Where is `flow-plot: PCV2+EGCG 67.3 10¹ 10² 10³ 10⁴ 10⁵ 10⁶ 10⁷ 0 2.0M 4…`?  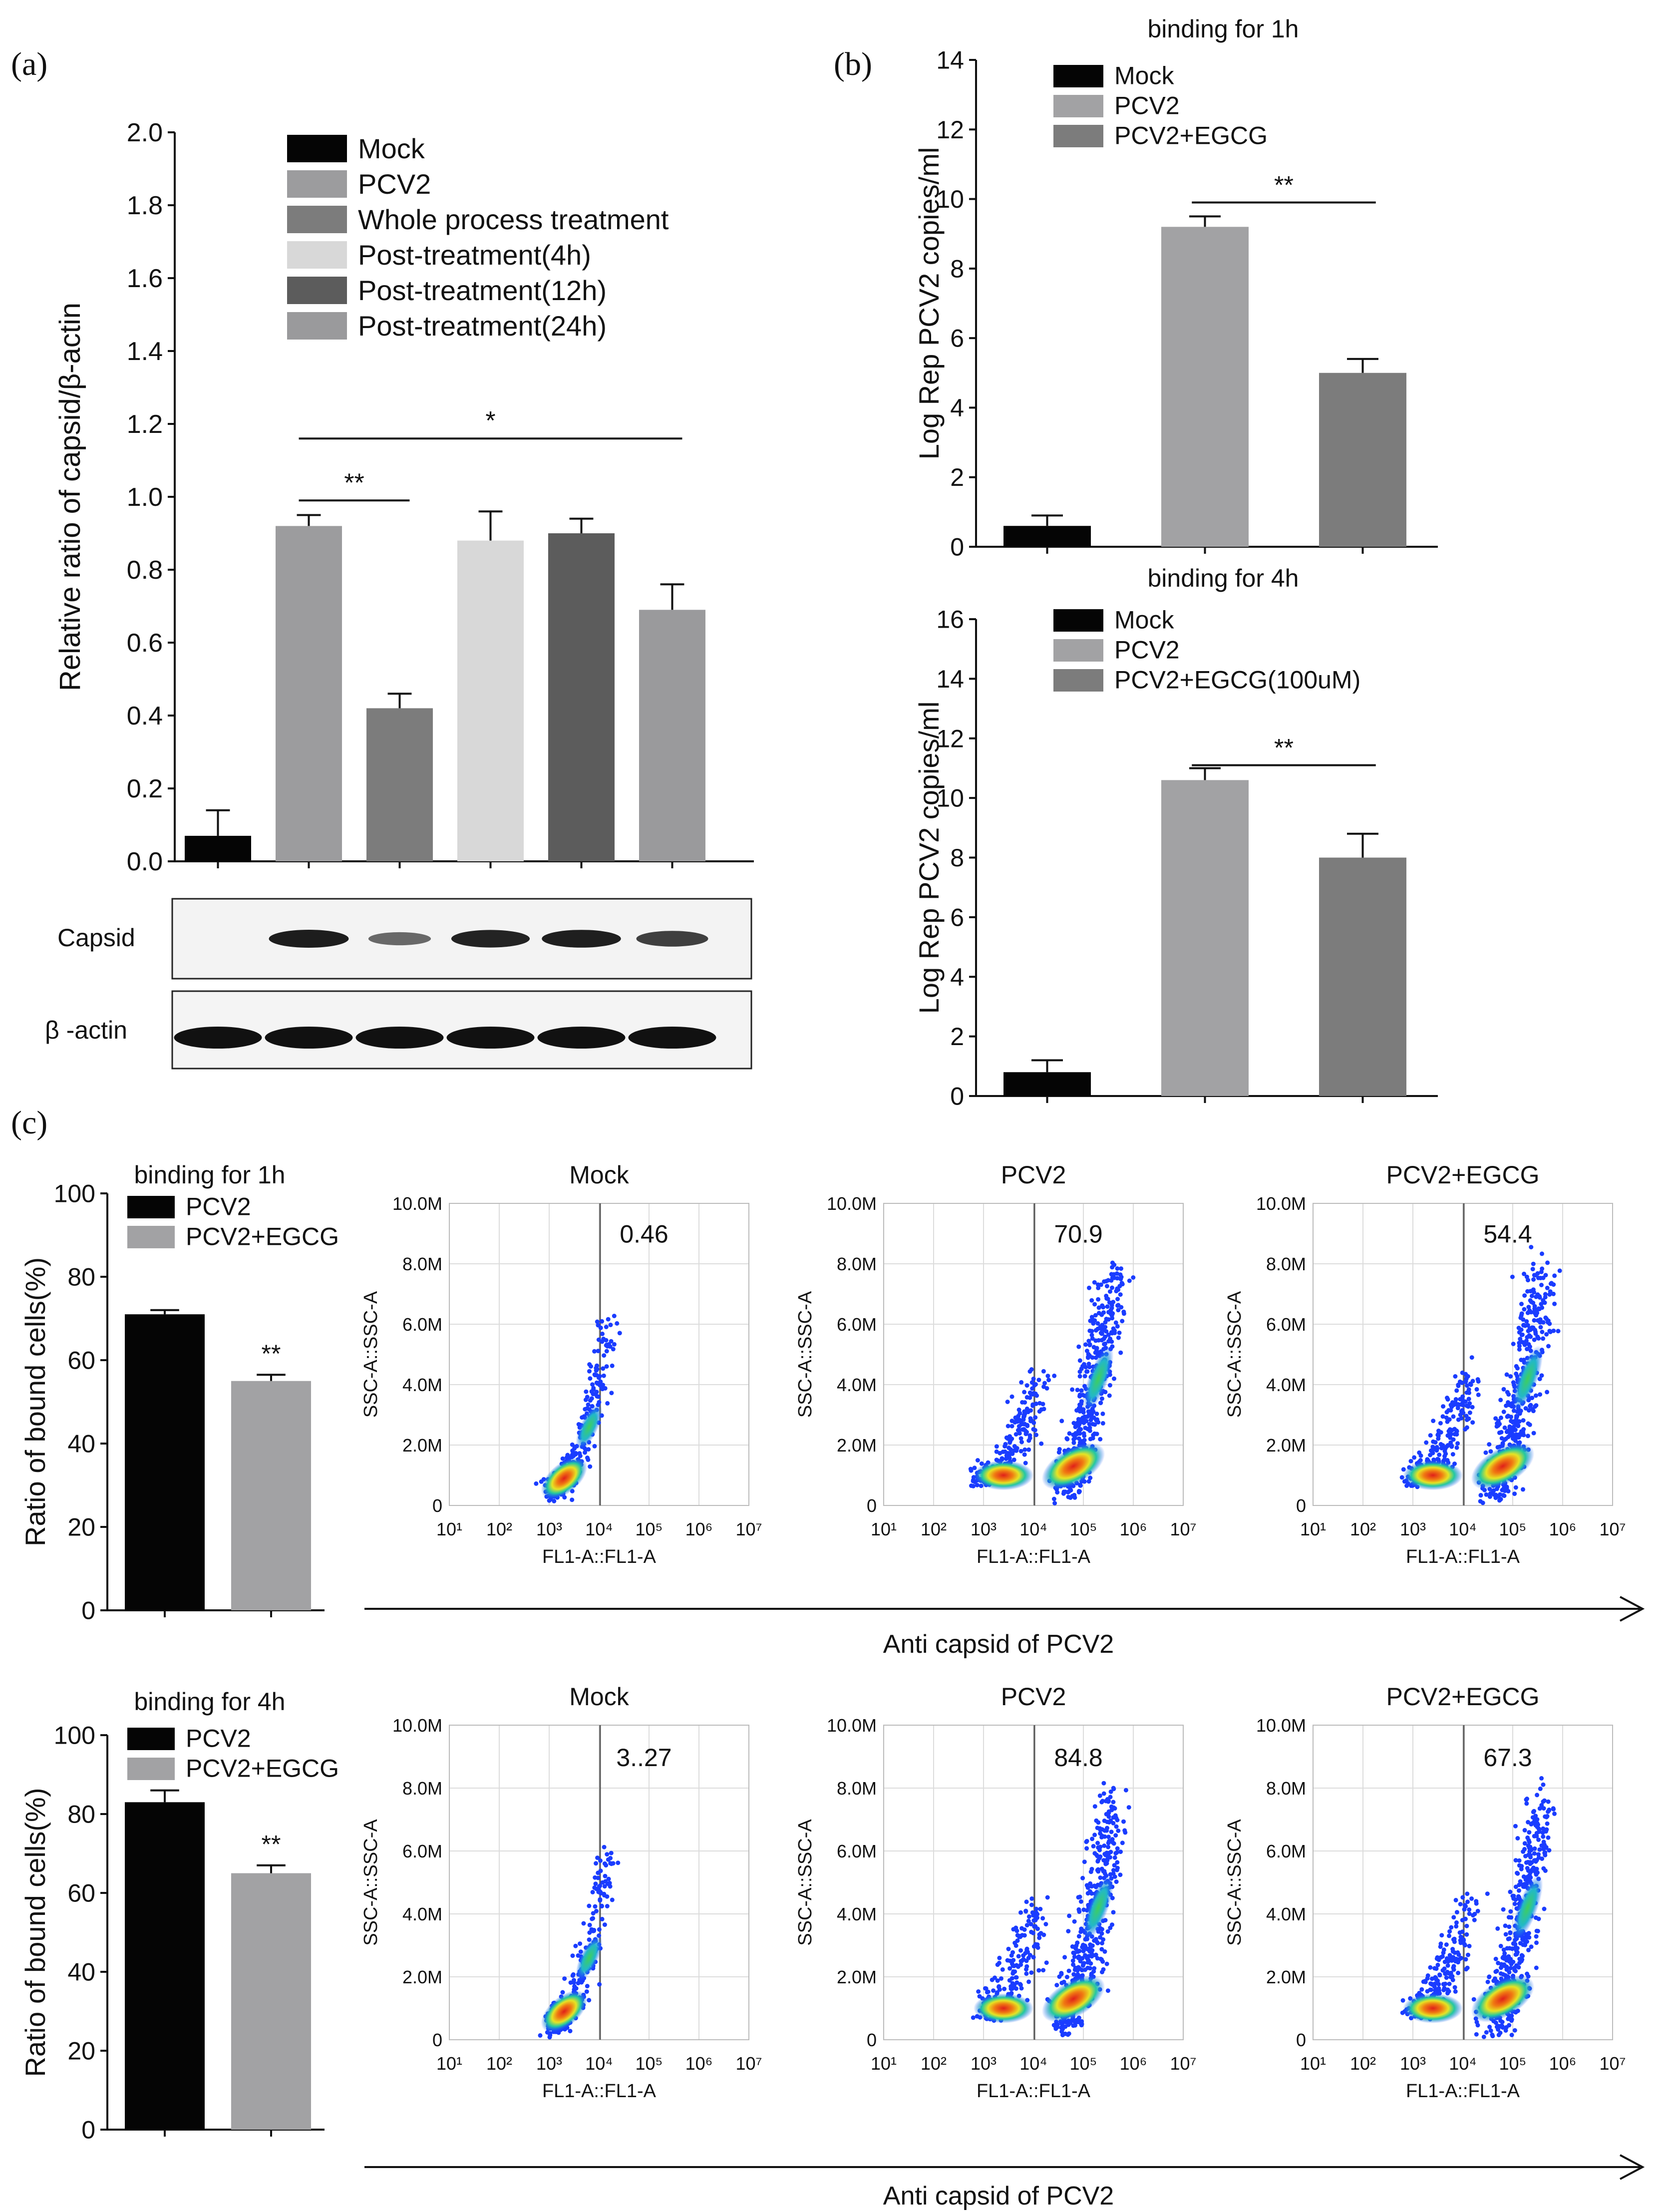 flow-plot: PCV2+EGCG 67.3 10¹ 10² 10³ 10⁴ 10⁵ 10⁶ 10⁷ 0 2.0M 4… is located at coordinates (1425, 1892).